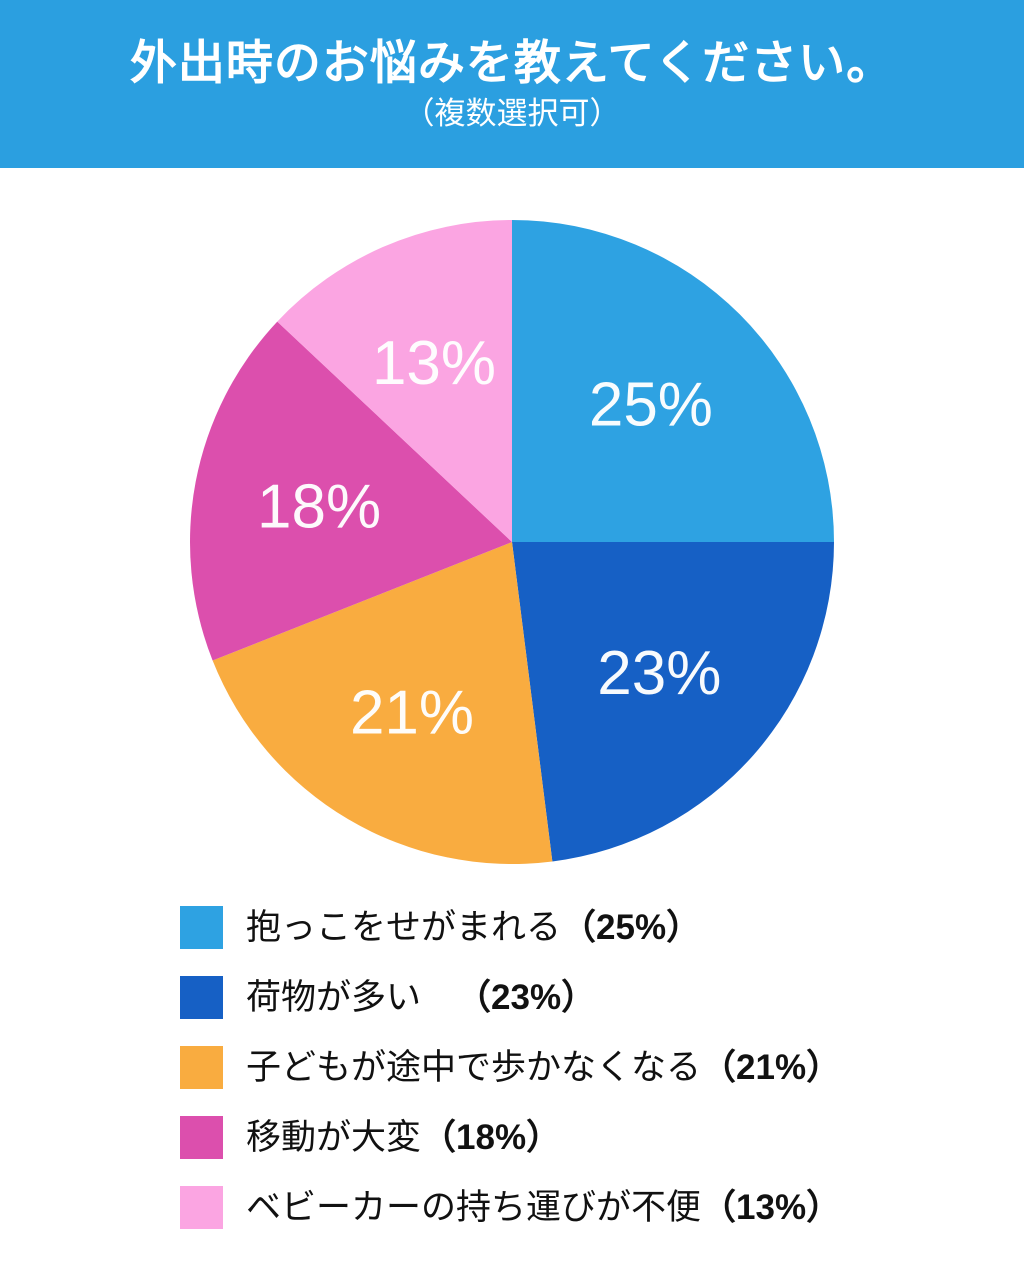 The image size is (1024, 1280). What do you see at coordinates (512, 62) in the screenshot?
I see `page-title: 外出時のお悩みを教えてください。` at bounding box center [512, 62].